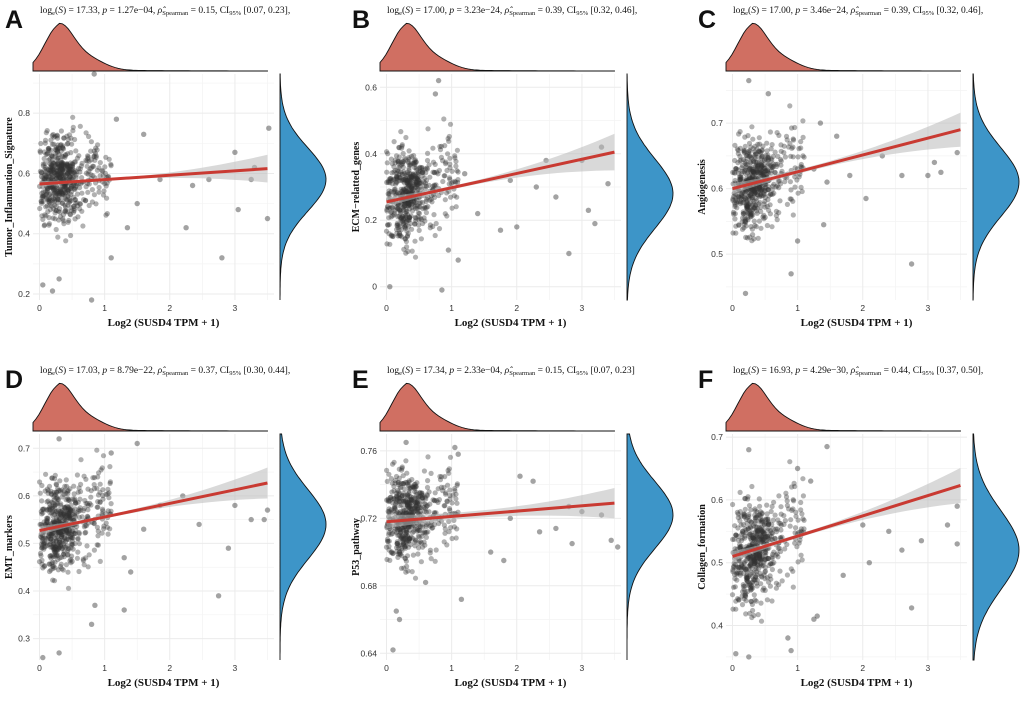 The width and height of the screenshot is (1020, 709). What do you see at coordinates (650, 187) in the screenshot?
I see `y-marginal-density` at bounding box center [650, 187].